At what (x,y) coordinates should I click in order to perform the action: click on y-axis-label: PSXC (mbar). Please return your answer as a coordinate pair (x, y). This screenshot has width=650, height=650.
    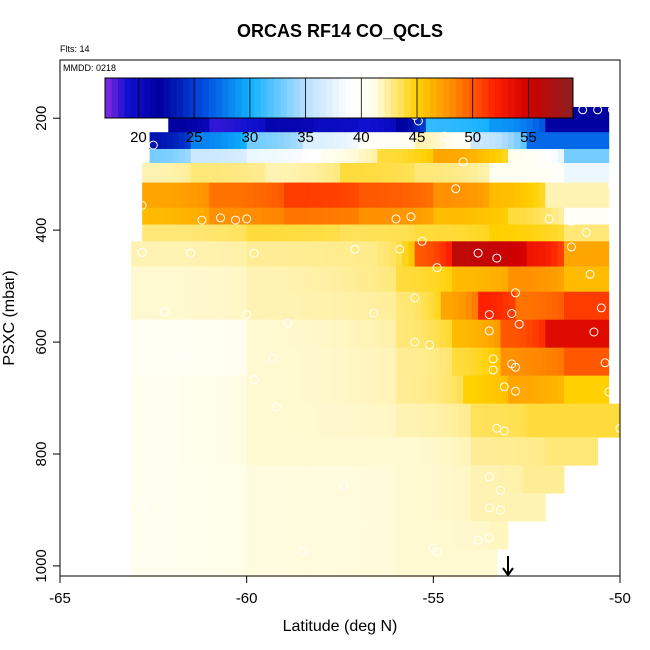
    Looking at the image, I should click on (9, 317).